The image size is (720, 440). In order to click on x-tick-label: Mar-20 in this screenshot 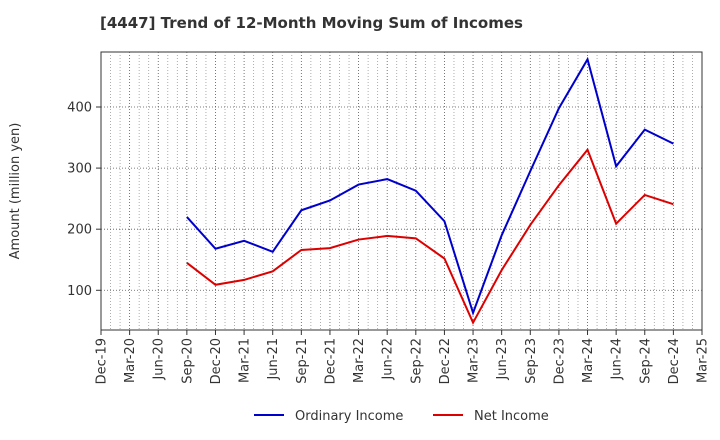, I will do `click(130, 360)`.